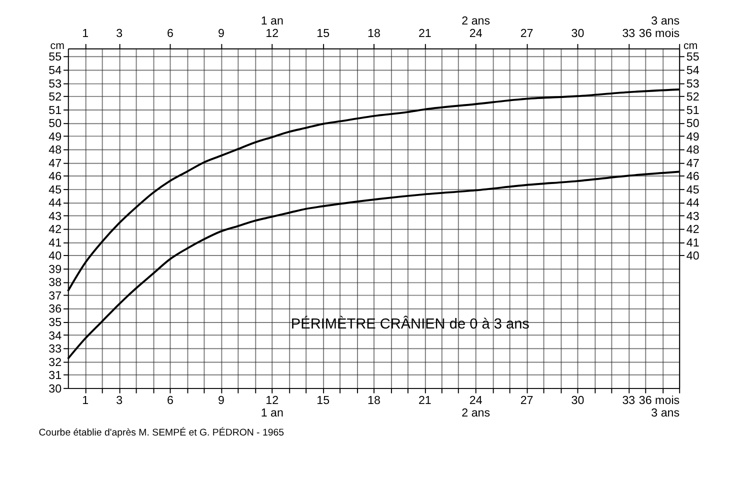 Image resolution: width=748 pixels, height=483 pixels. Describe the element at coordinates (476, 407) in the screenshot. I see `x-tick-label: 24 2 ans` at that location.